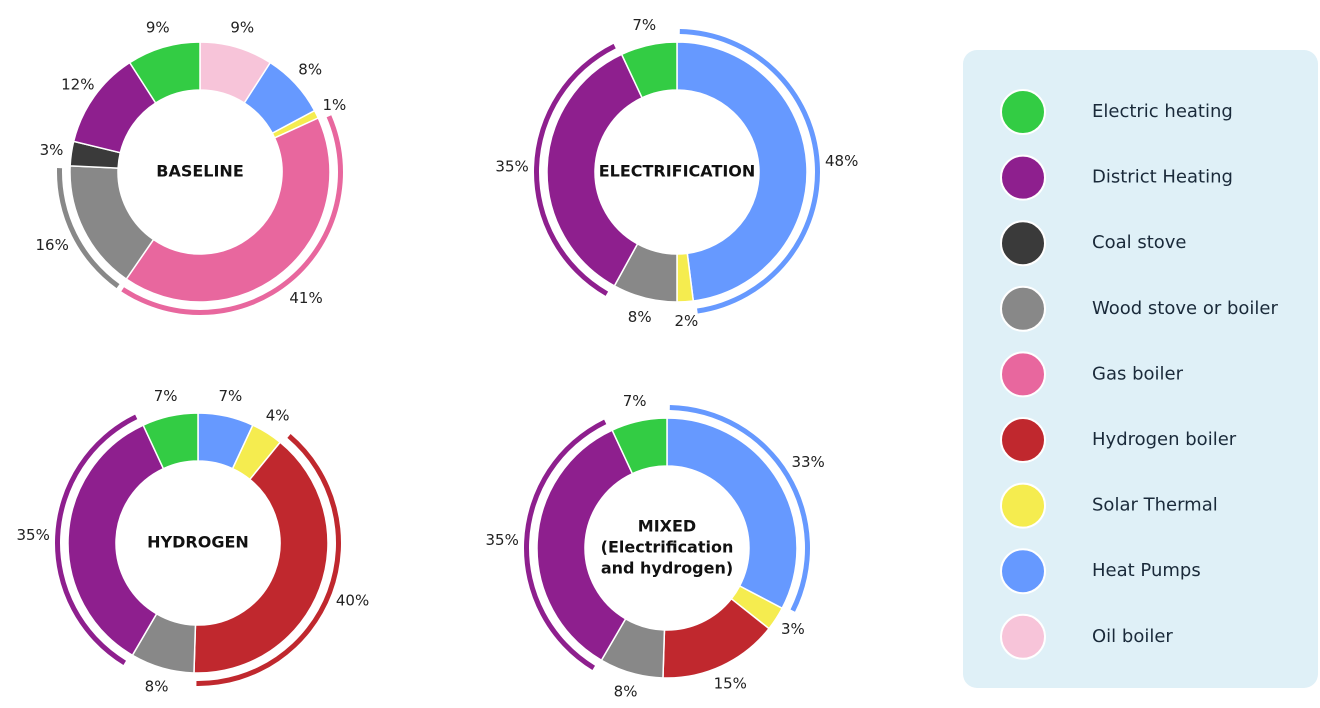  I want to click on legend-label: Wood stove or boiler, so click(1185, 308).